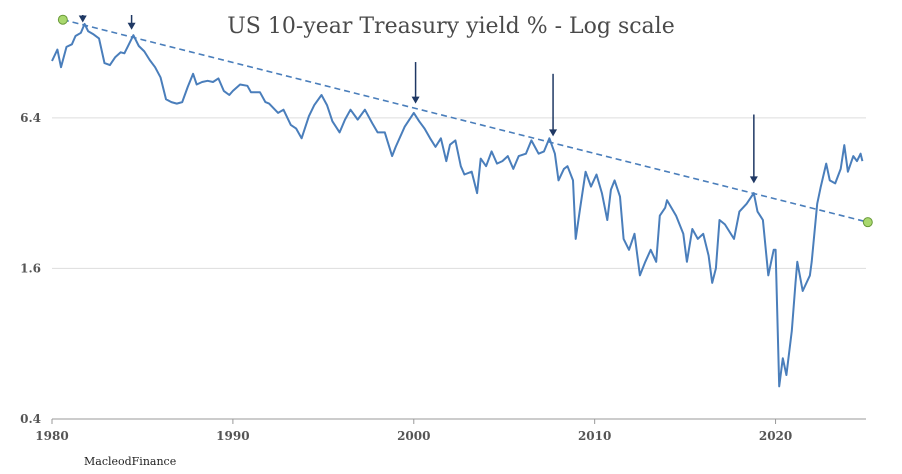 This screenshot has height=474, width=902. Describe the element at coordinates (413, 436) in the screenshot. I see `x-tick-label: 2000` at that location.